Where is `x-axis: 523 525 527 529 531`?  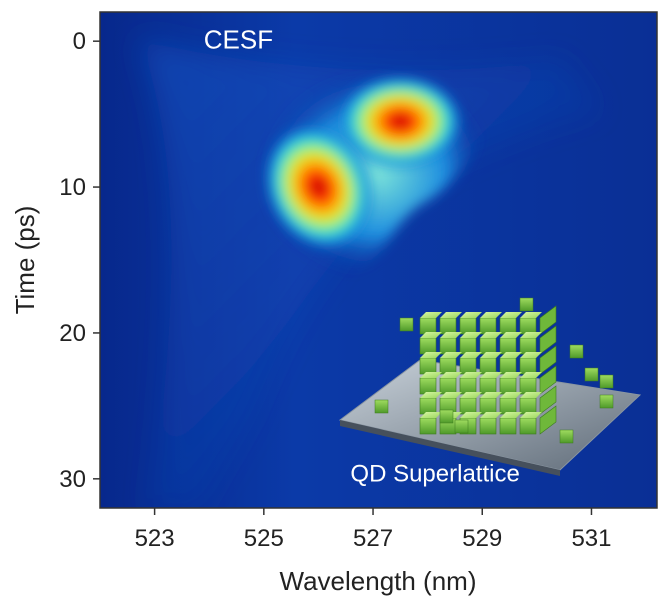 x-axis: 523 525 527 529 531 is located at coordinates (373, 530).